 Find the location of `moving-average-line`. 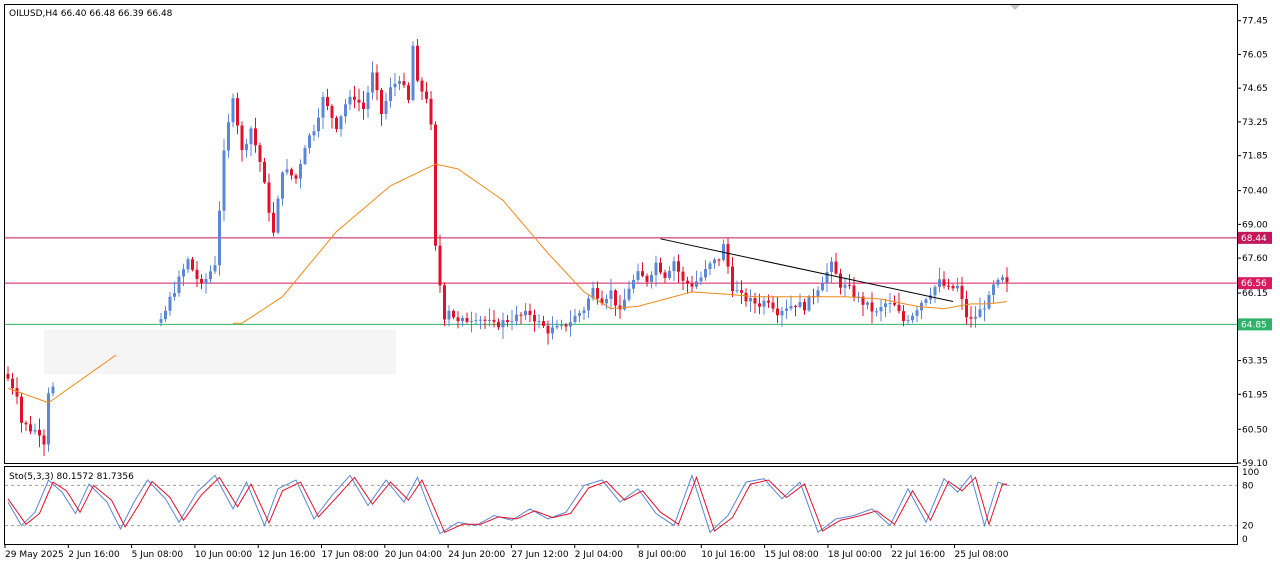

moving-average-line is located at coordinates (62, 379).